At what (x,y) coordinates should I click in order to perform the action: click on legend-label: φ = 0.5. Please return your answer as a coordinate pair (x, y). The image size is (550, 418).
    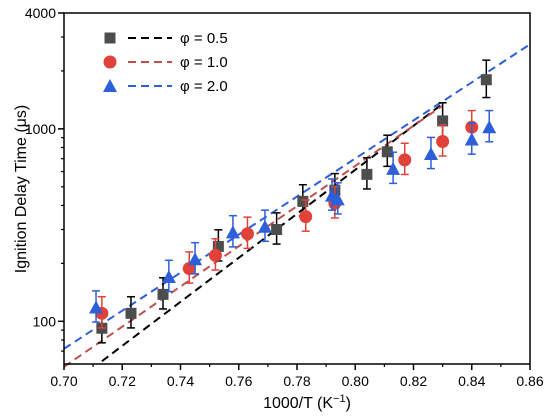
    Looking at the image, I should click on (204, 38).